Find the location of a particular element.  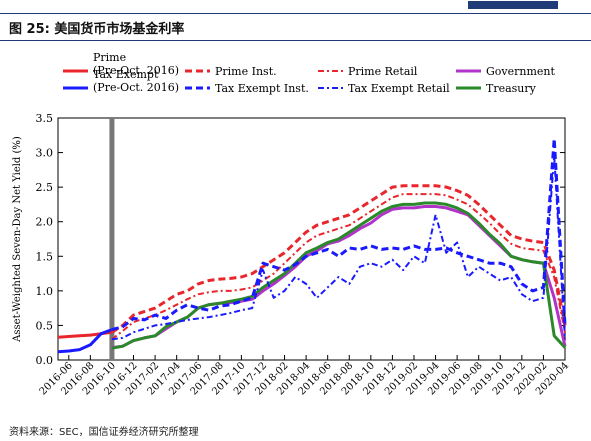

legend-label-government: Government is located at coordinates (521, 71).